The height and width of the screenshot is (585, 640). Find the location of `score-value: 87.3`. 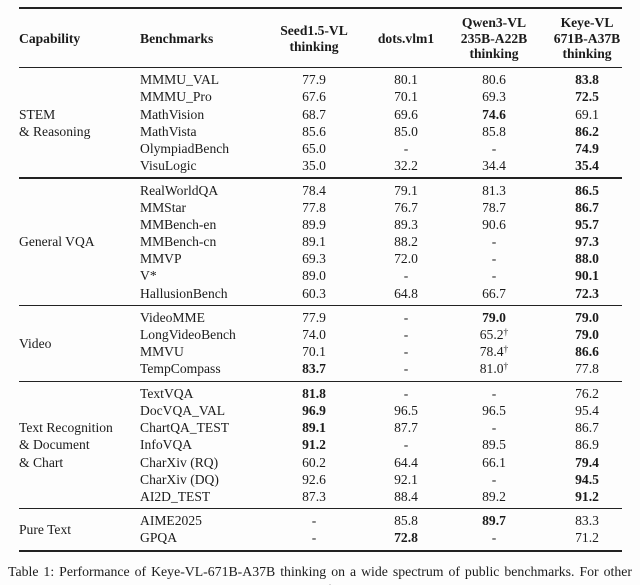

score-value: 87.3 is located at coordinates (314, 496).